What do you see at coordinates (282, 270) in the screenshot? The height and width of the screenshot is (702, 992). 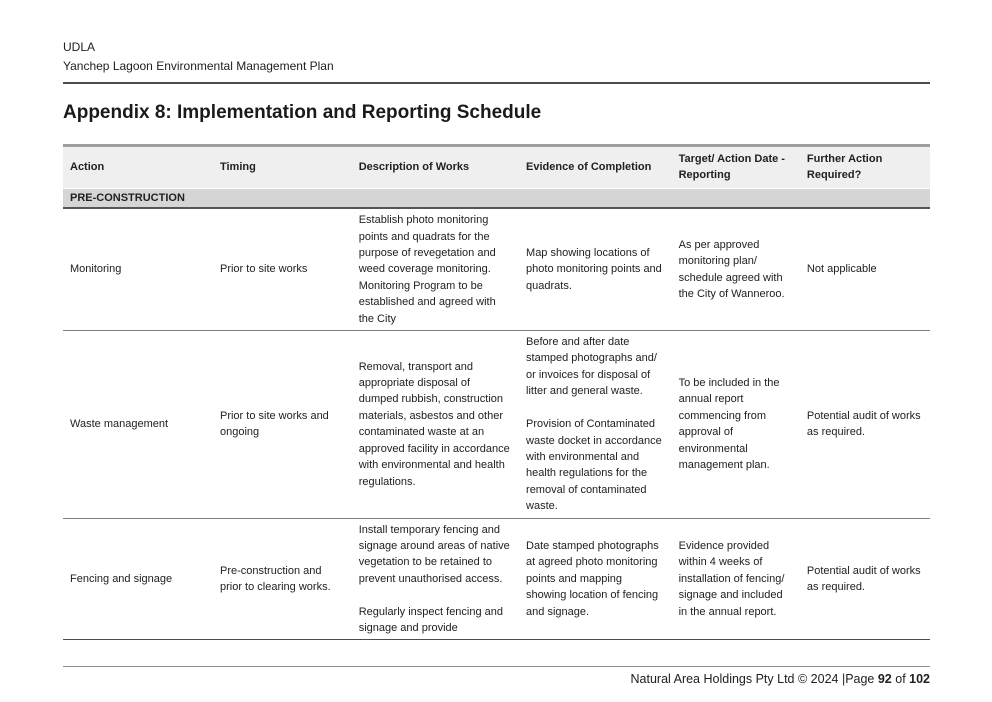 I see `cell-timing: Prior to site works` at bounding box center [282, 270].